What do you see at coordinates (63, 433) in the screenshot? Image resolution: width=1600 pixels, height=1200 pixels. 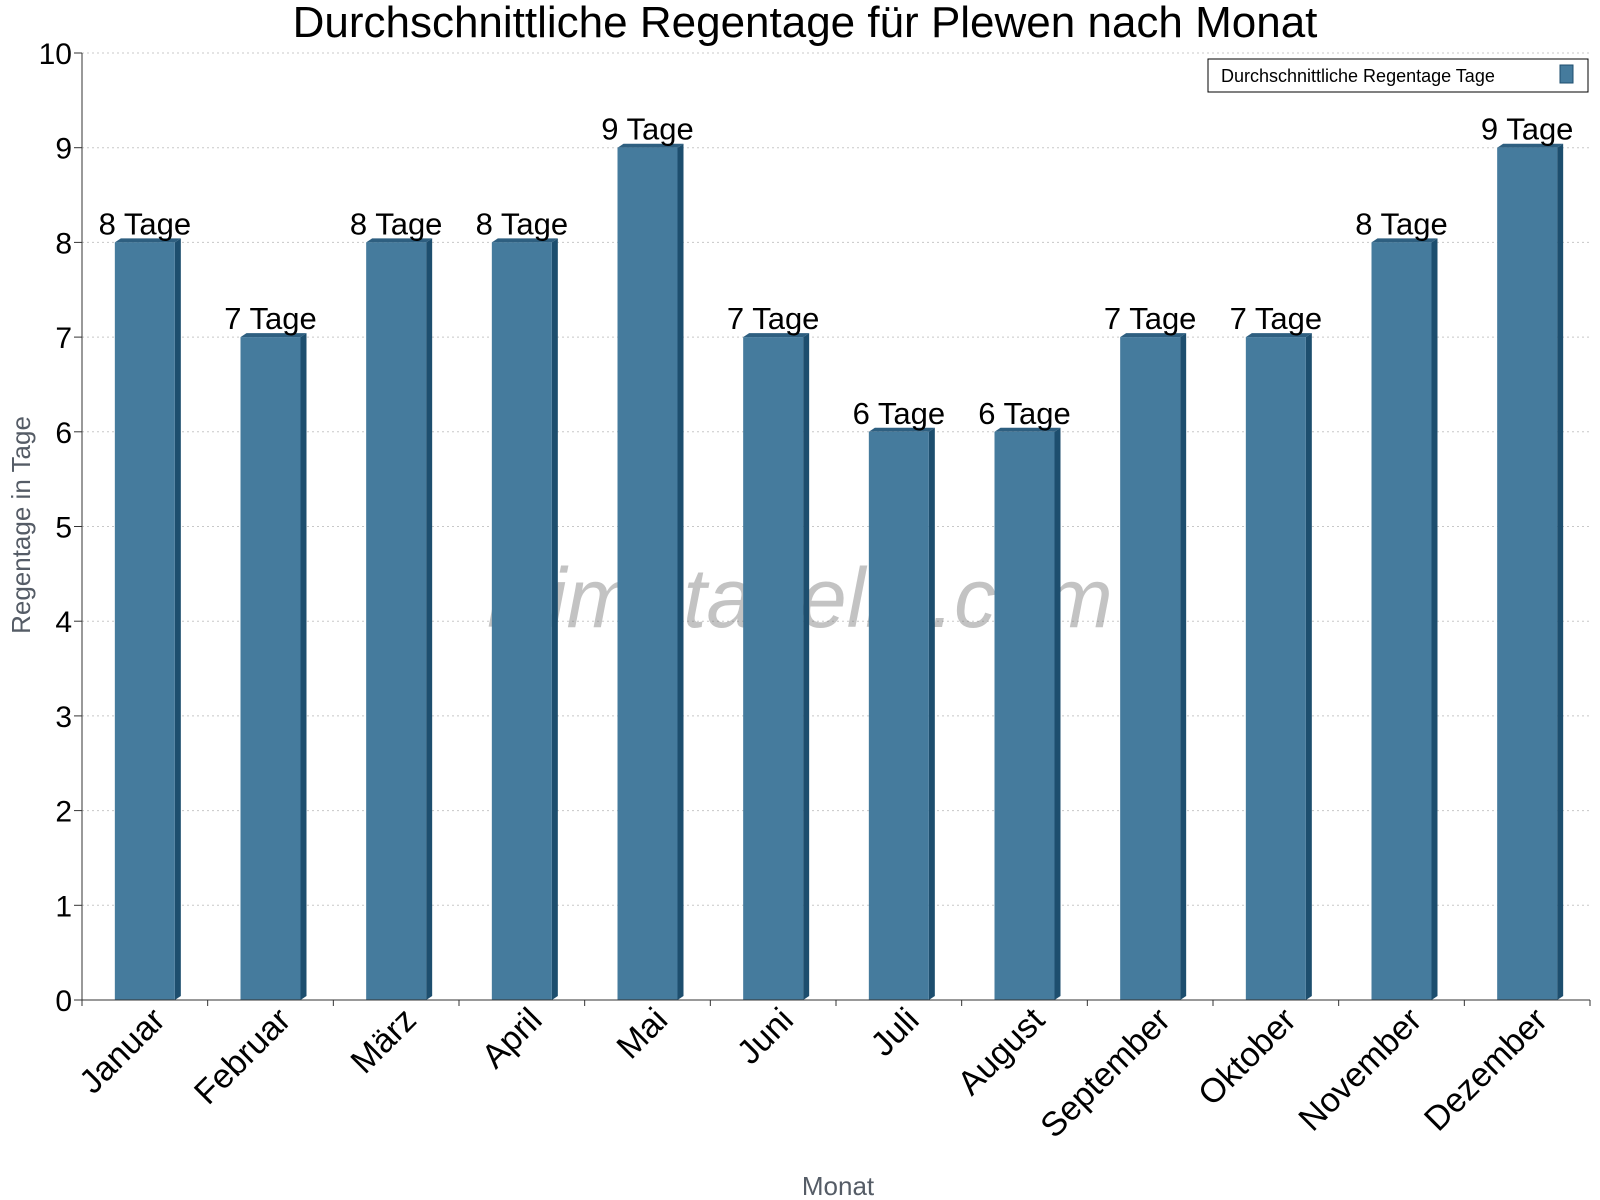 I see `y-tick-label: 6` at bounding box center [63, 433].